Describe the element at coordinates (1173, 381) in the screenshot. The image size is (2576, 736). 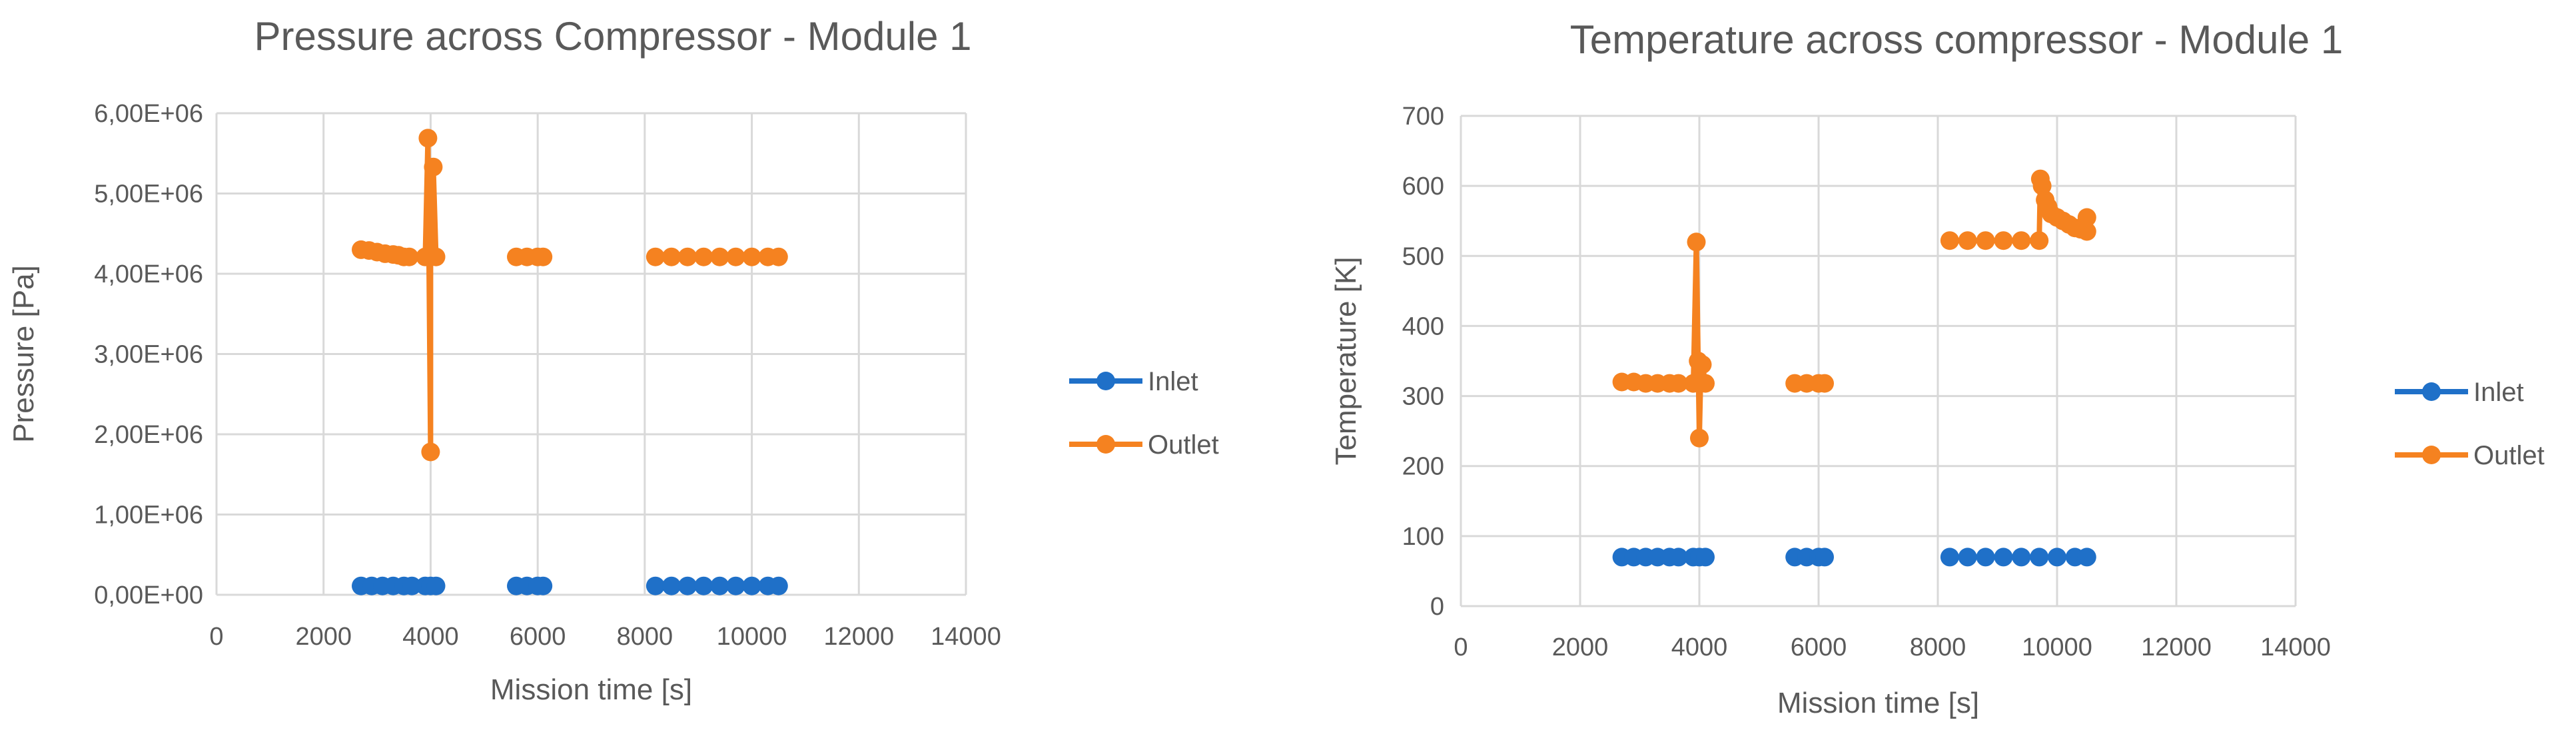
I see `pressure-legend-label-inlet: Inlet` at that location.